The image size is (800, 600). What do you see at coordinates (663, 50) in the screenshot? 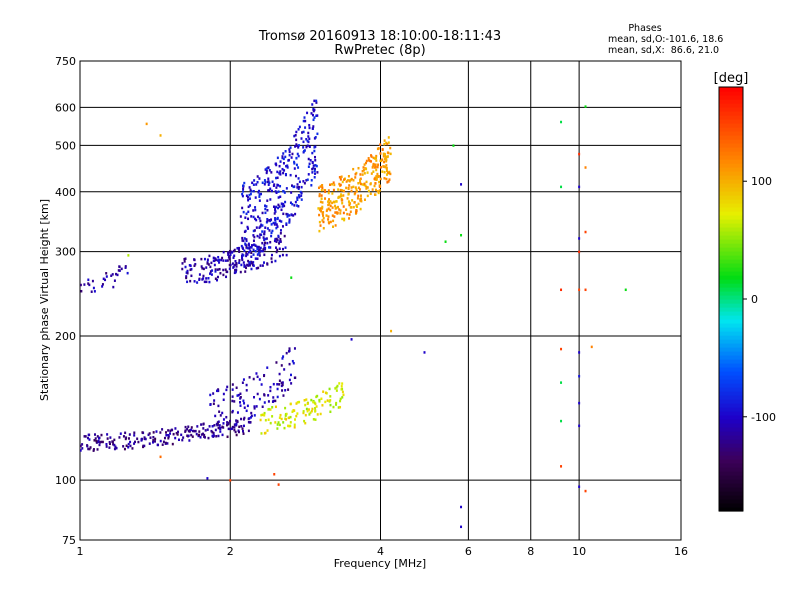
I see `phases-x-mode: mean, sd,X: 86.6, 21.0` at bounding box center [663, 50].